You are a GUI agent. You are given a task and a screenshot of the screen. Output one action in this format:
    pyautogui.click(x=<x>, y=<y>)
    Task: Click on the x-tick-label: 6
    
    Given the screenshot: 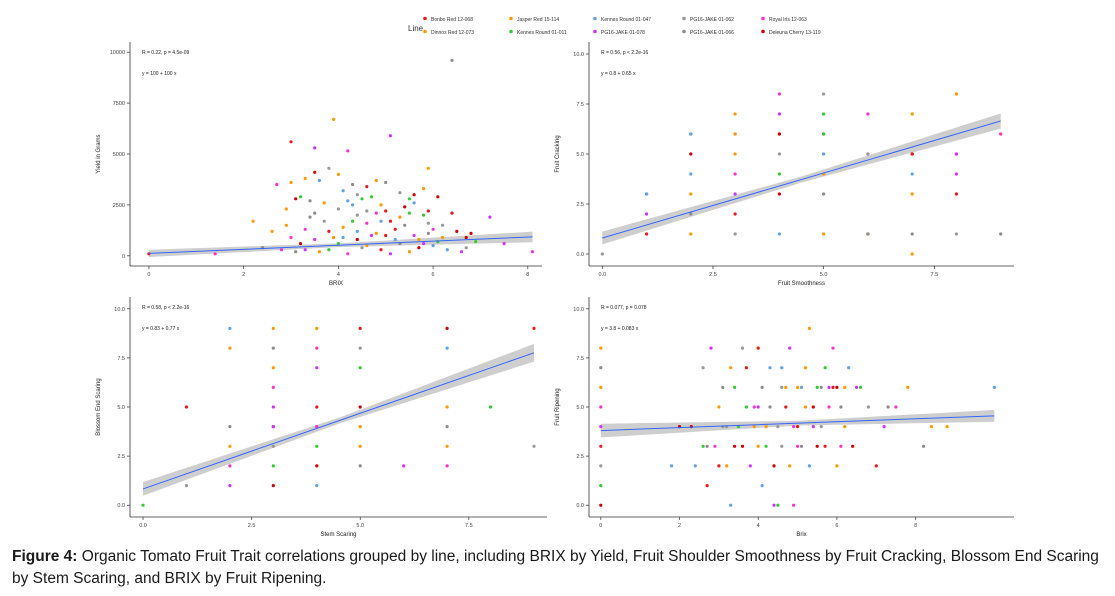 What is the action you would take?
    pyautogui.click(x=433, y=275)
    